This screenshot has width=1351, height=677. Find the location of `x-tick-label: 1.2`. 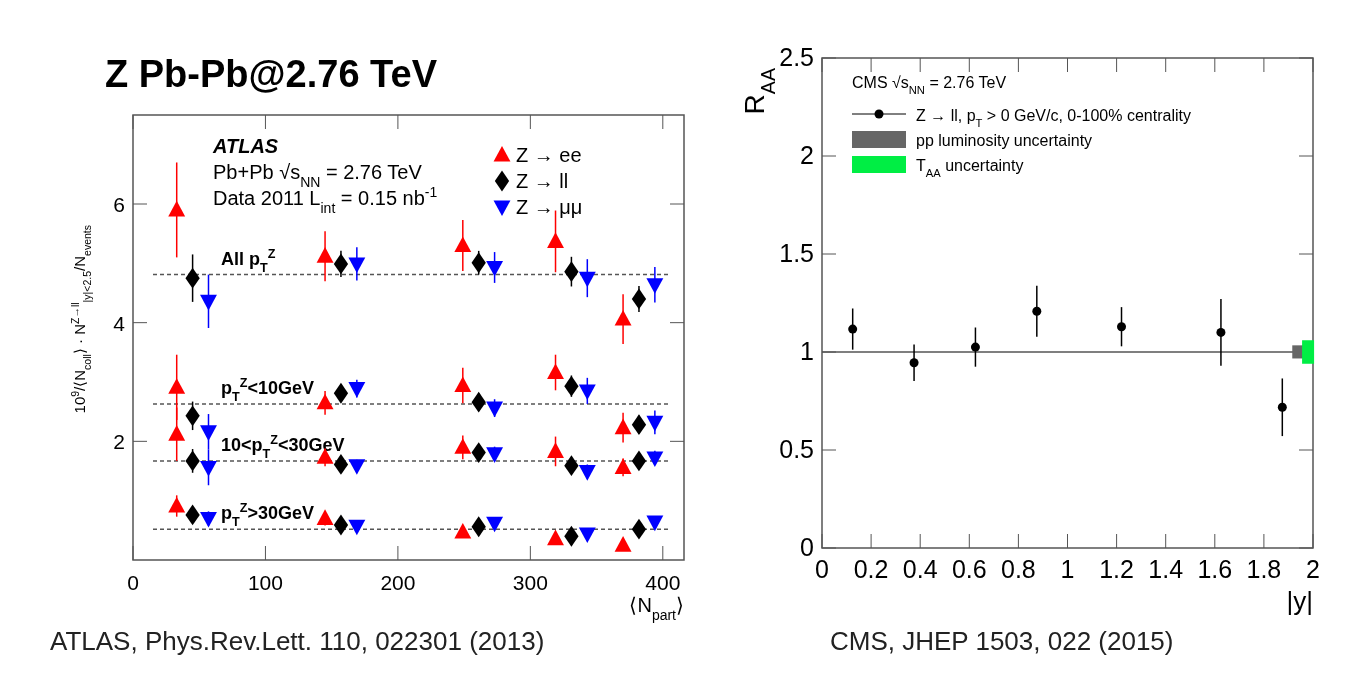

x-tick-label: 1.2 is located at coordinates (1116, 569).